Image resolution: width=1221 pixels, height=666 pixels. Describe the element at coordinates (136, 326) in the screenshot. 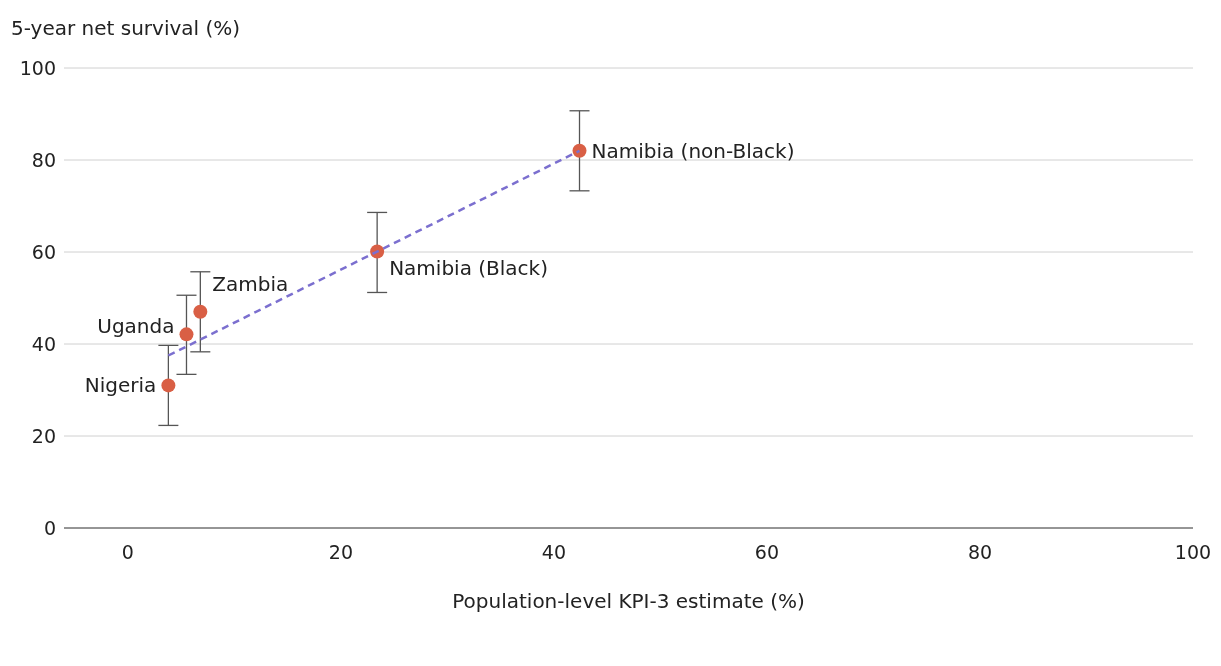

I see `annotation: Uganda` at that location.